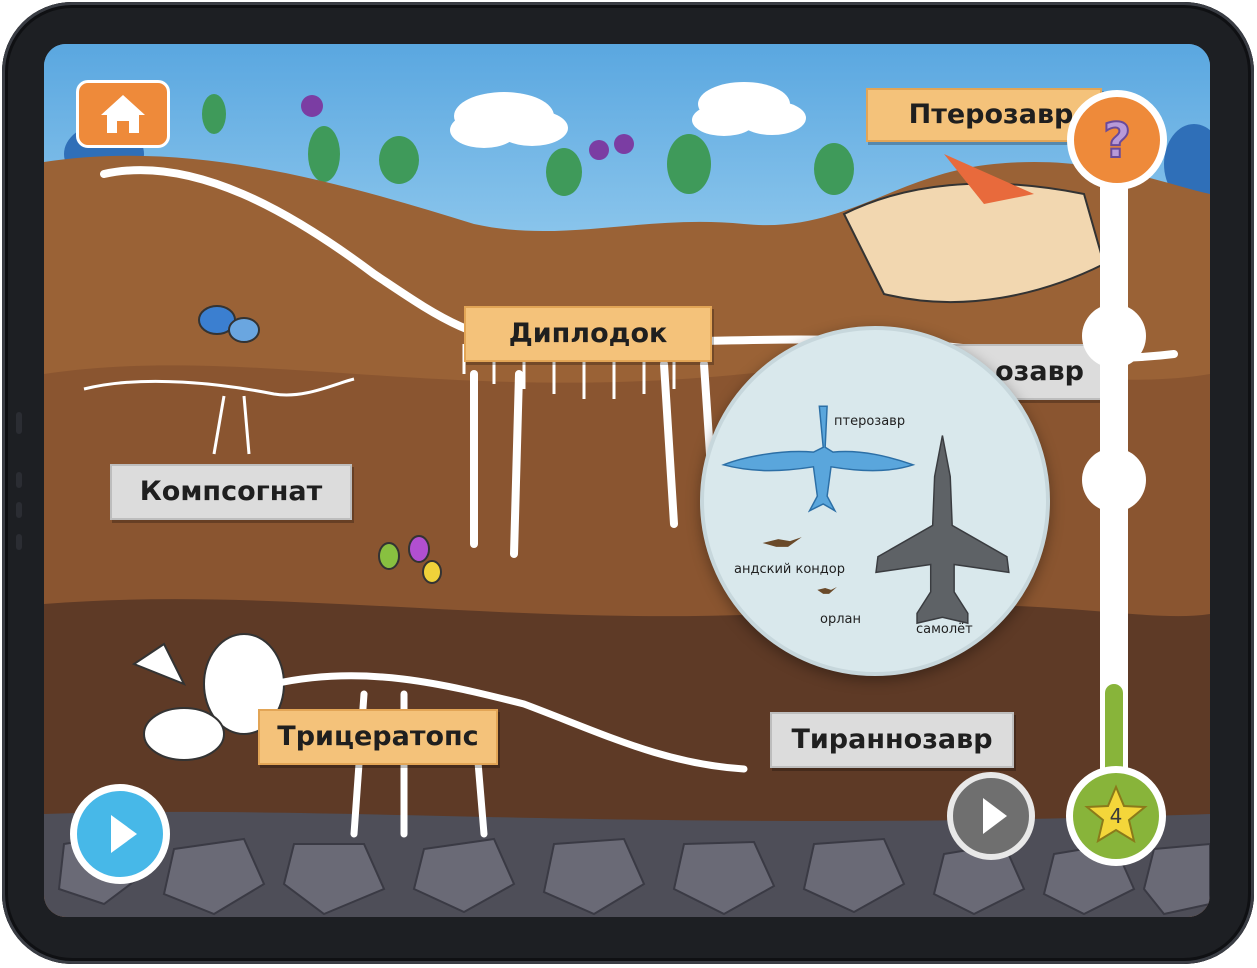  I want to click on label-pterosaur-text: Птерозавр, so click(991, 114).